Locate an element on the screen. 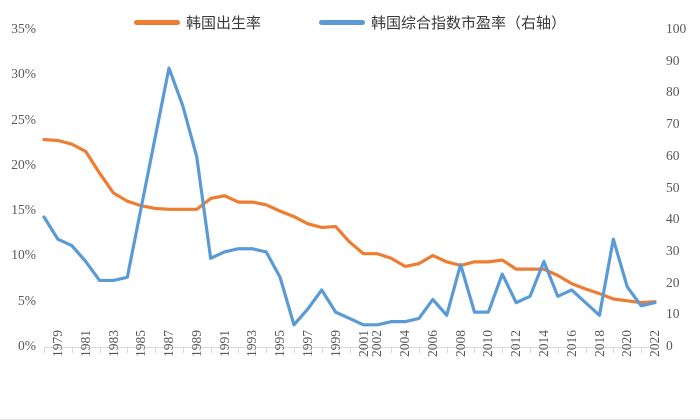 This screenshot has width=700, height=420. y-axis-left-label: 35% is located at coordinates (23, 28).